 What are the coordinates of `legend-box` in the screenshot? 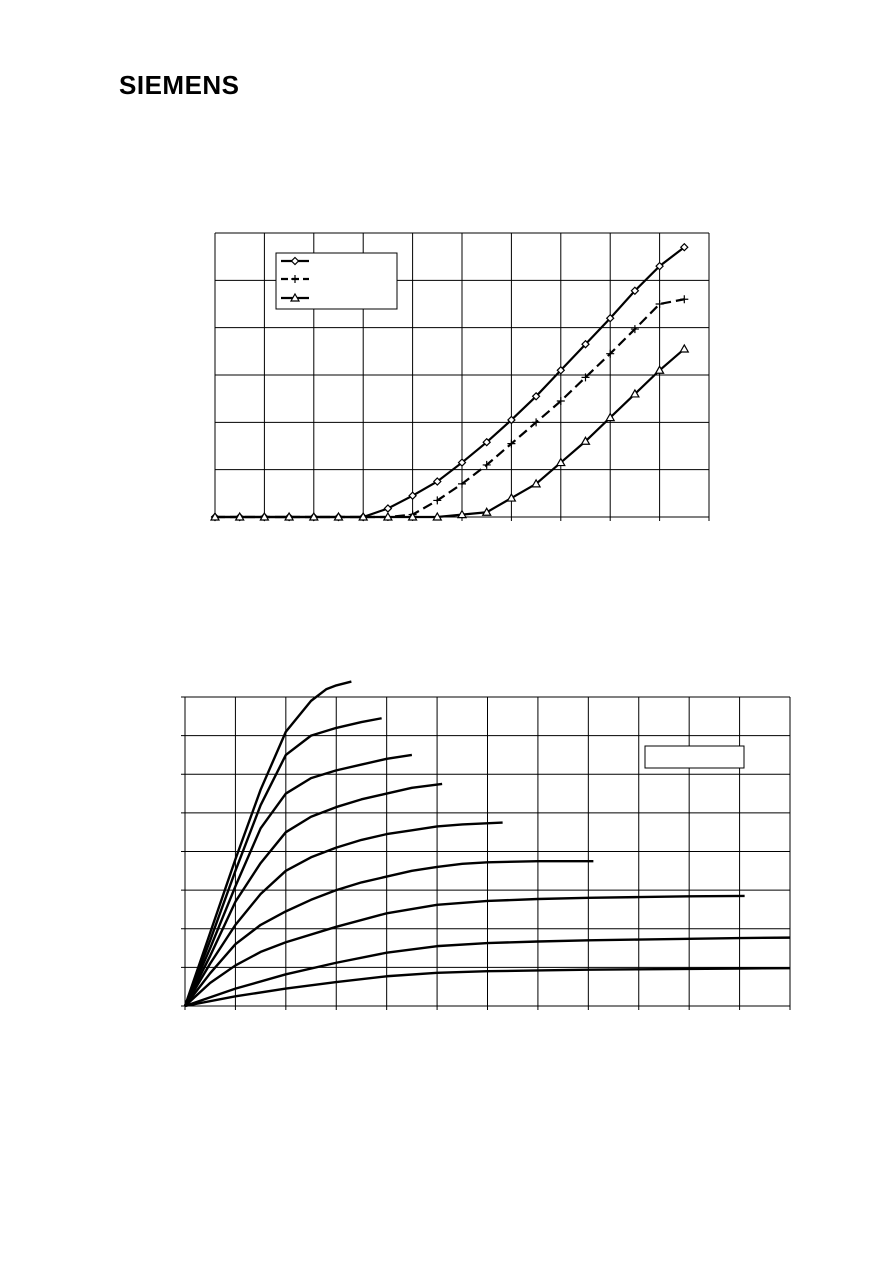 It's located at (694, 757).